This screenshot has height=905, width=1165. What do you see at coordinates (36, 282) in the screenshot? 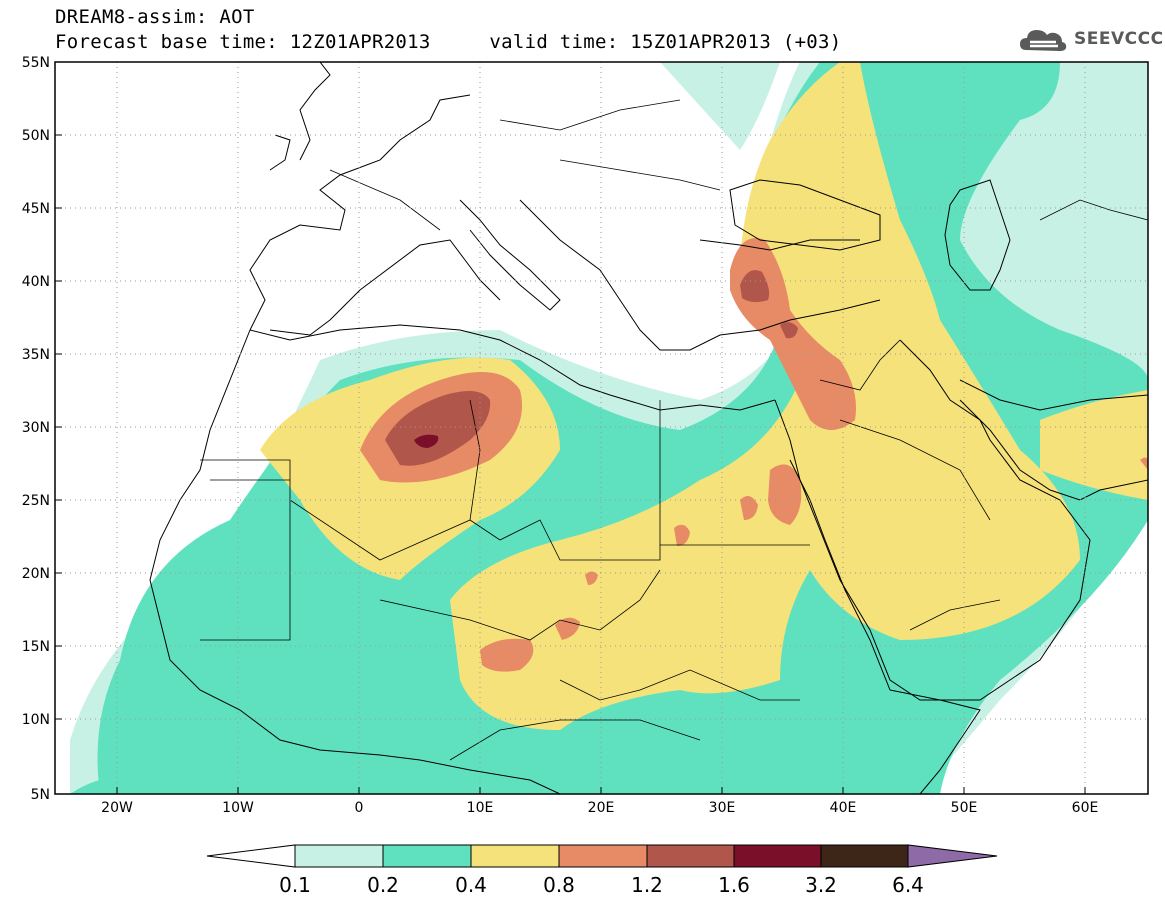
I see `lat-label: 40N` at bounding box center [36, 282].